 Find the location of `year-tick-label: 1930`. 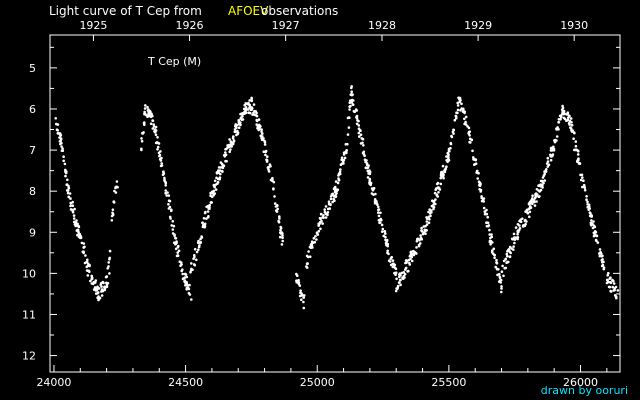

year-tick-label: 1930 is located at coordinates (574, 25).